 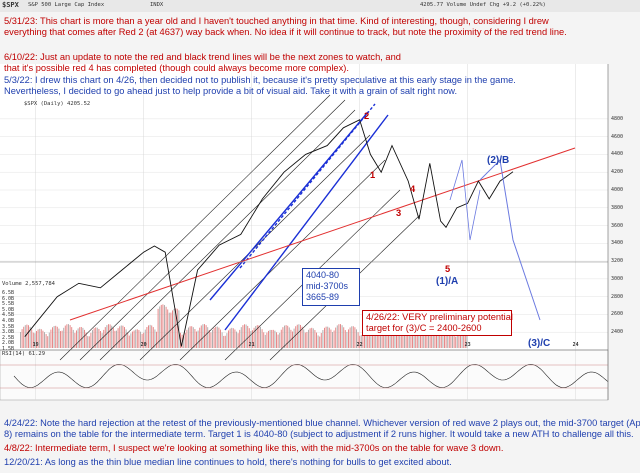 I want to click on target-line-1: 4040-80, so click(x=323, y=275).